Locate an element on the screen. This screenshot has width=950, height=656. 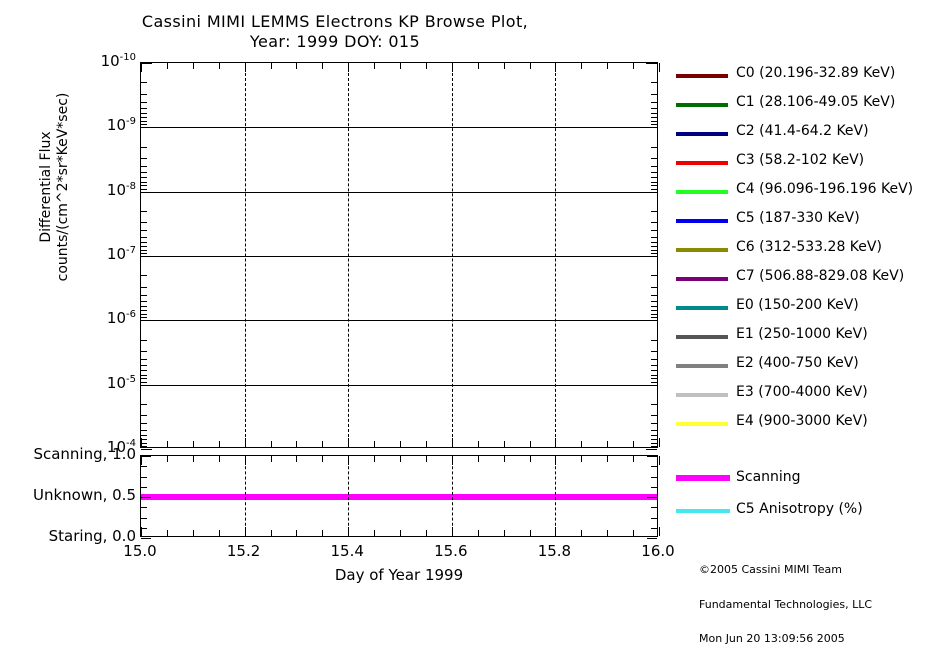
legend-item: C5 (187-330 KeV) is located at coordinates (813, 221).